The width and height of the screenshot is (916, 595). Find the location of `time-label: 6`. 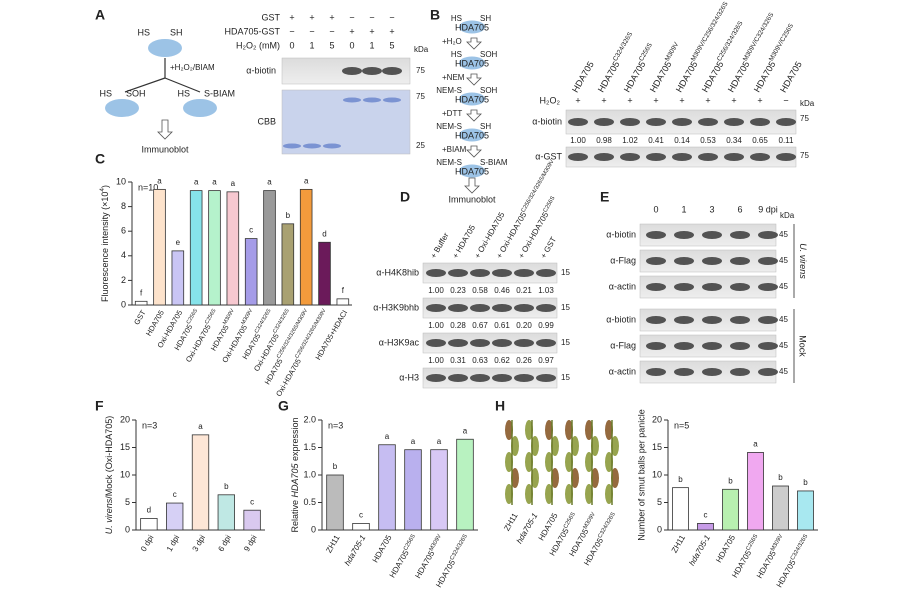

time-label: 6 is located at coordinates (739, 209).